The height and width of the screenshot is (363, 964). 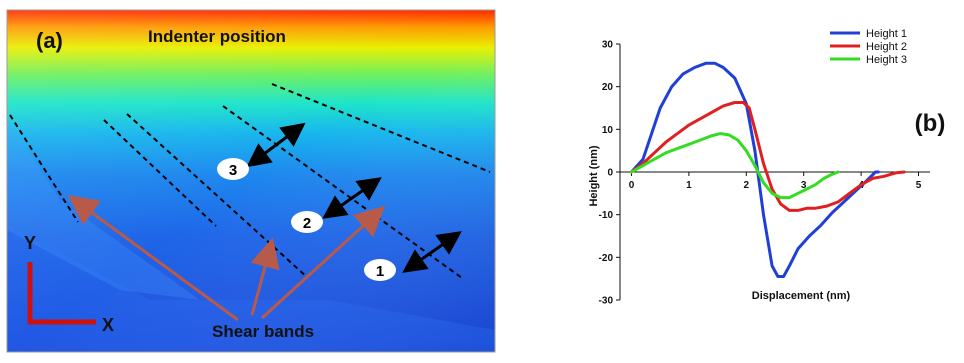 What do you see at coordinates (919, 185) in the screenshot?
I see `x-tick-label: 5` at bounding box center [919, 185].